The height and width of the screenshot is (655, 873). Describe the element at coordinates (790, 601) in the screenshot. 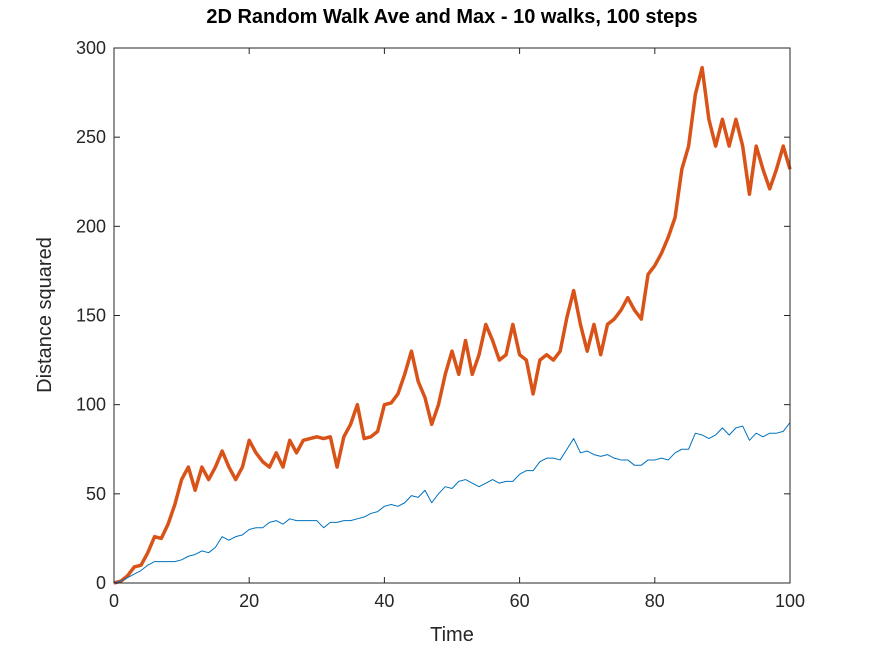

I see `x-tick-label: 100` at that location.